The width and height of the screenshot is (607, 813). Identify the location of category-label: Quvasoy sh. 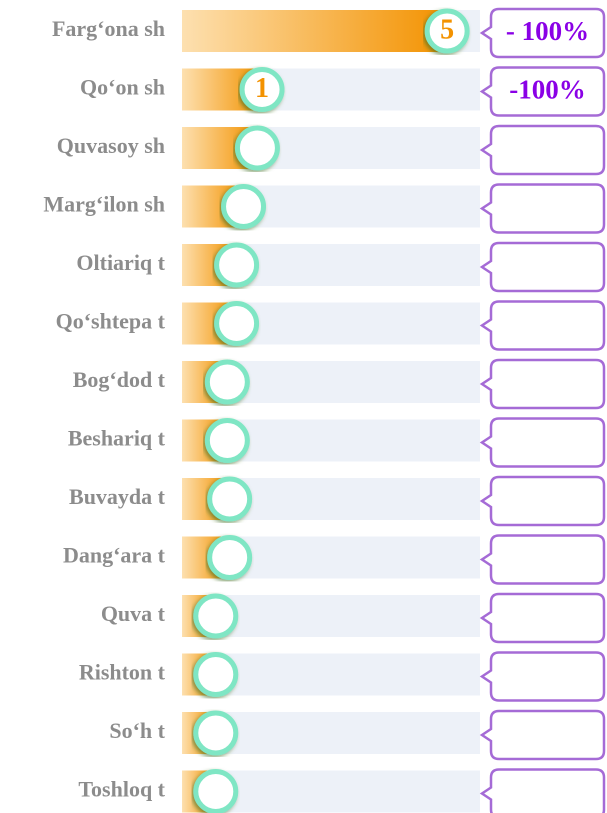
(111, 145).